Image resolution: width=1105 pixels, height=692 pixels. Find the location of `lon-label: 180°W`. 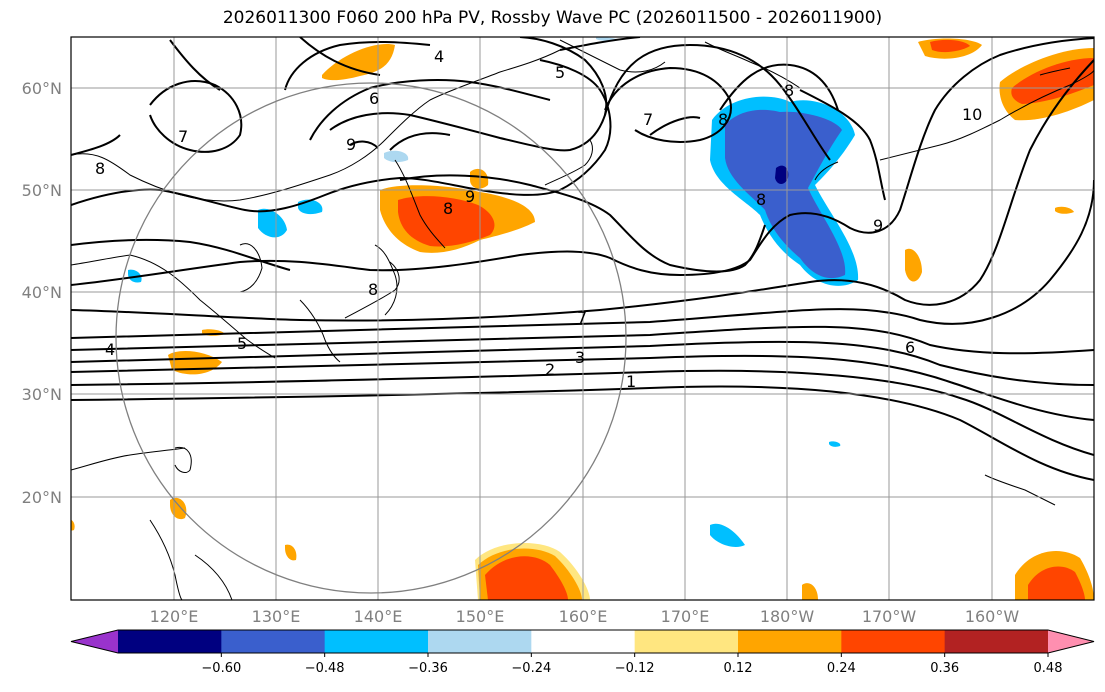

lon-label: 180°W is located at coordinates (787, 616).